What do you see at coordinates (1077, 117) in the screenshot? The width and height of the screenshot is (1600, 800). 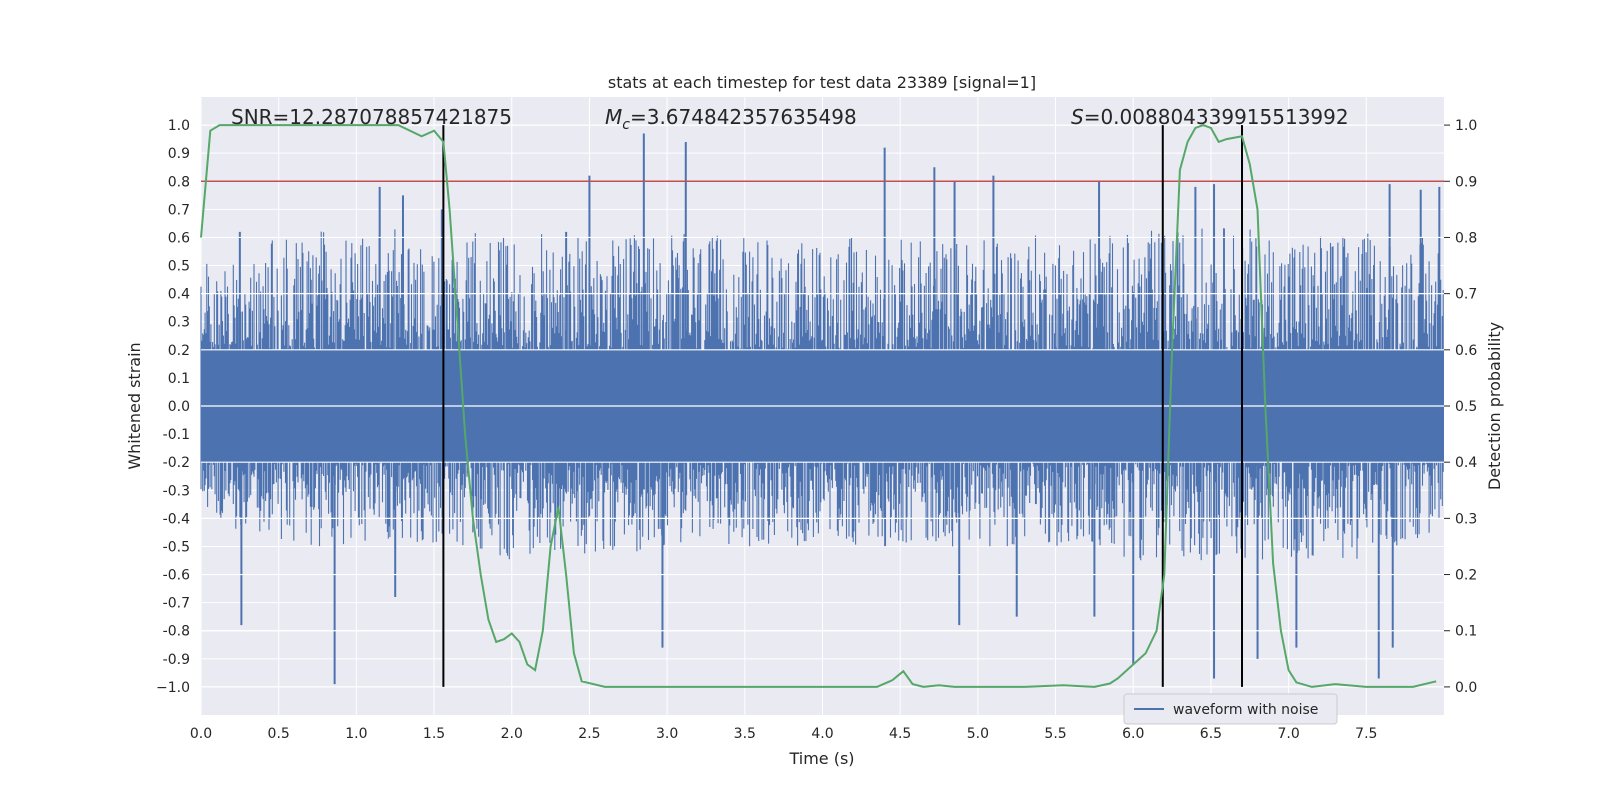 I see `significance-symbol: S` at bounding box center [1077, 117].